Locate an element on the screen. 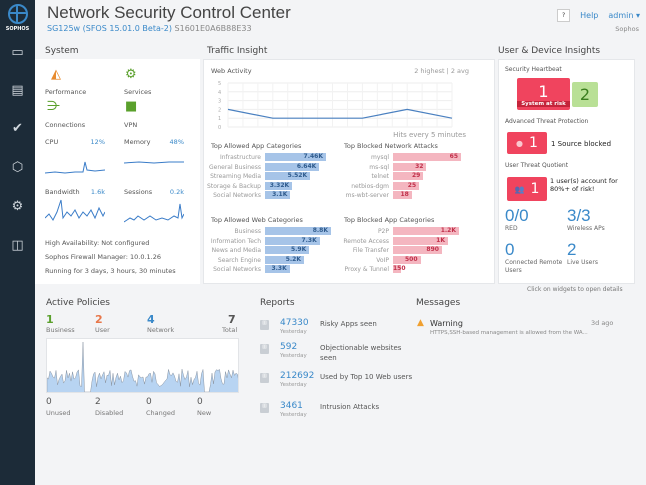 Image resolution: width=646 pixels, height=485 pixels. globe-icon is located at coordinates (17, 14).